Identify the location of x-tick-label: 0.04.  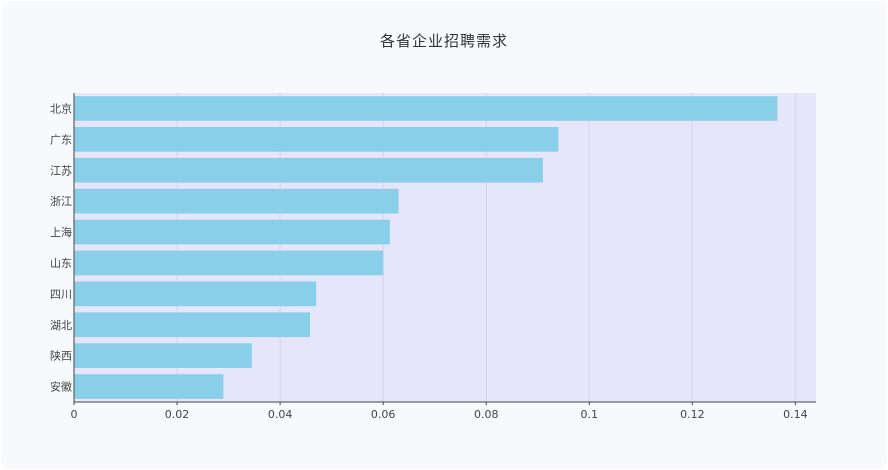
(280, 414).